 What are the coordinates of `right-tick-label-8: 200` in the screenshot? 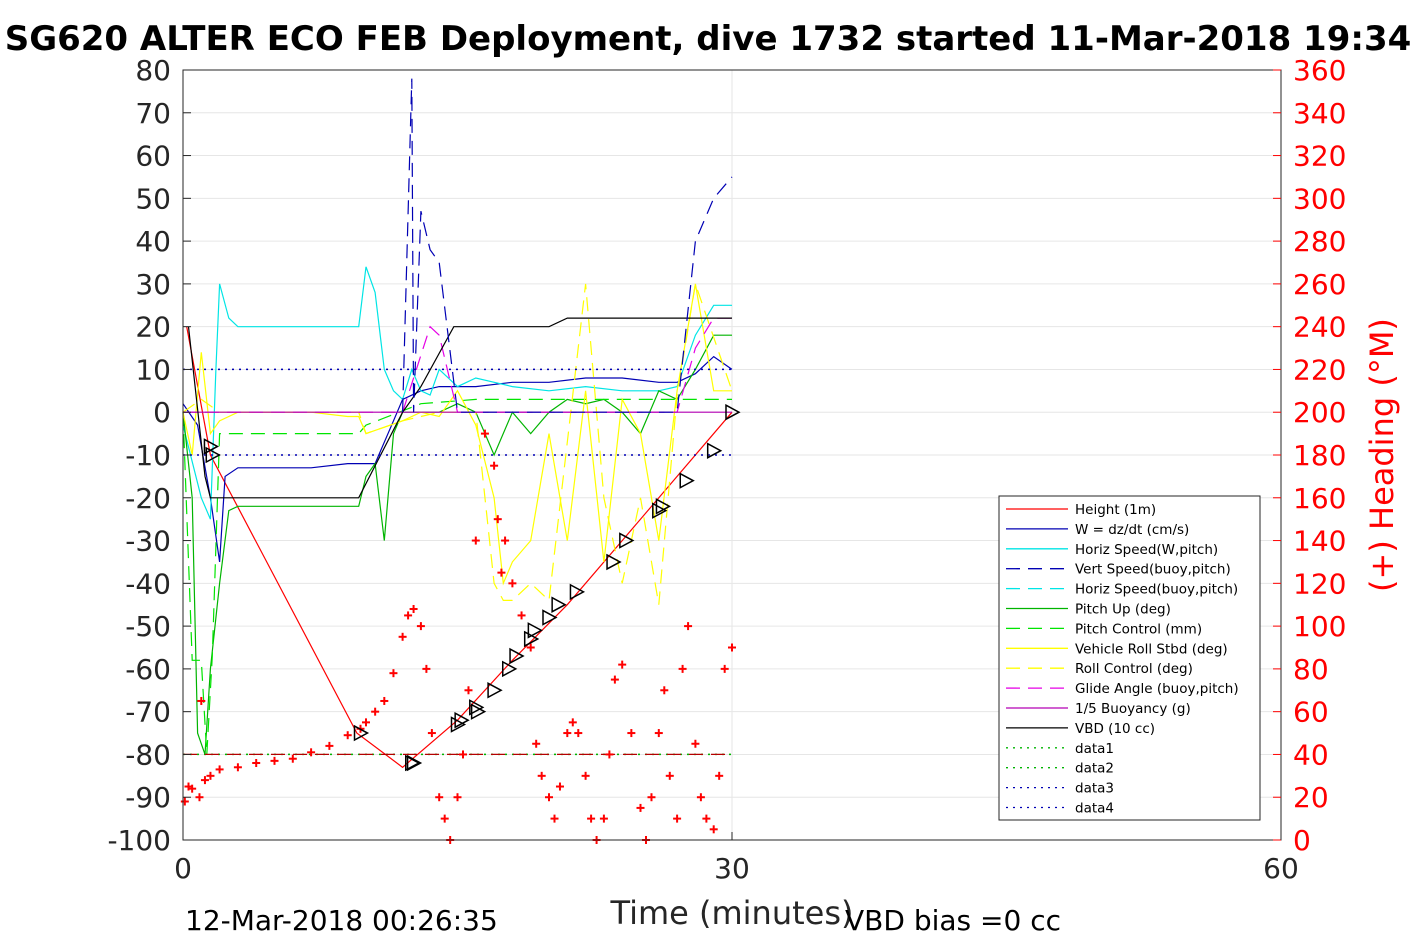 It's located at (1319, 412).